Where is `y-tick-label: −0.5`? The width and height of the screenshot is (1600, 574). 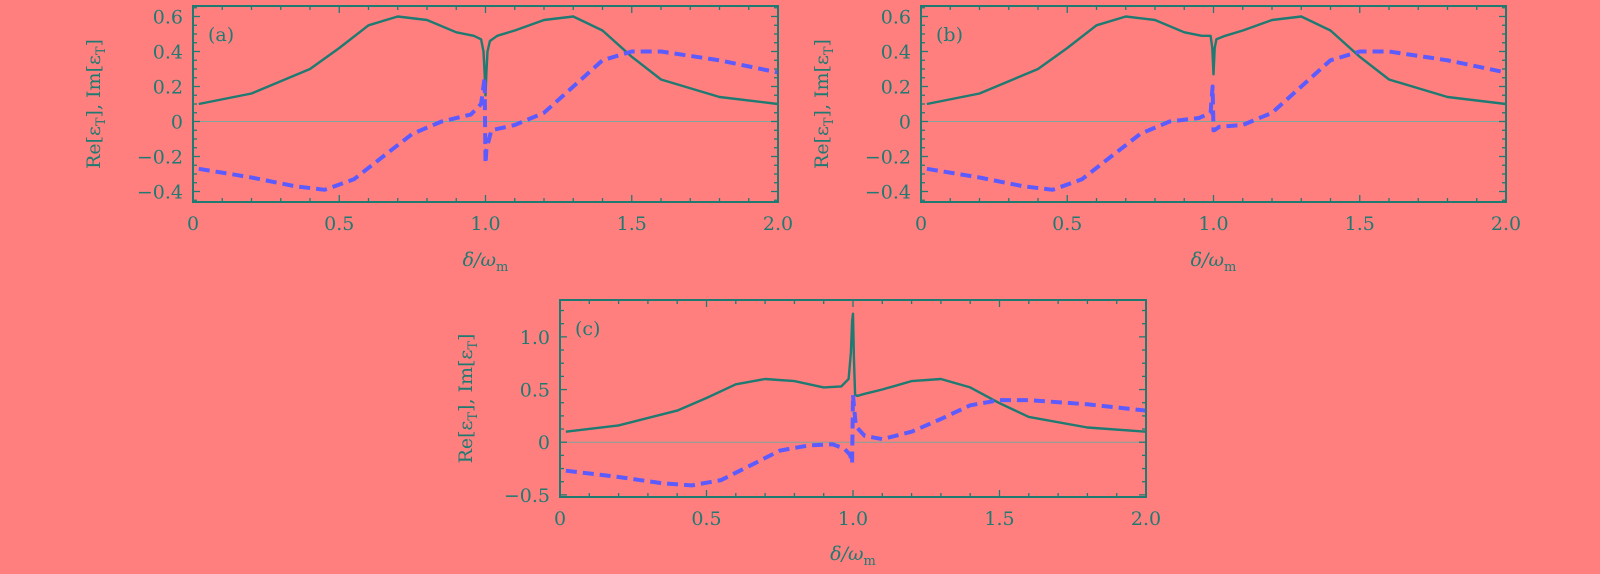 y-tick-label: −0.5 is located at coordinates (527, 496).